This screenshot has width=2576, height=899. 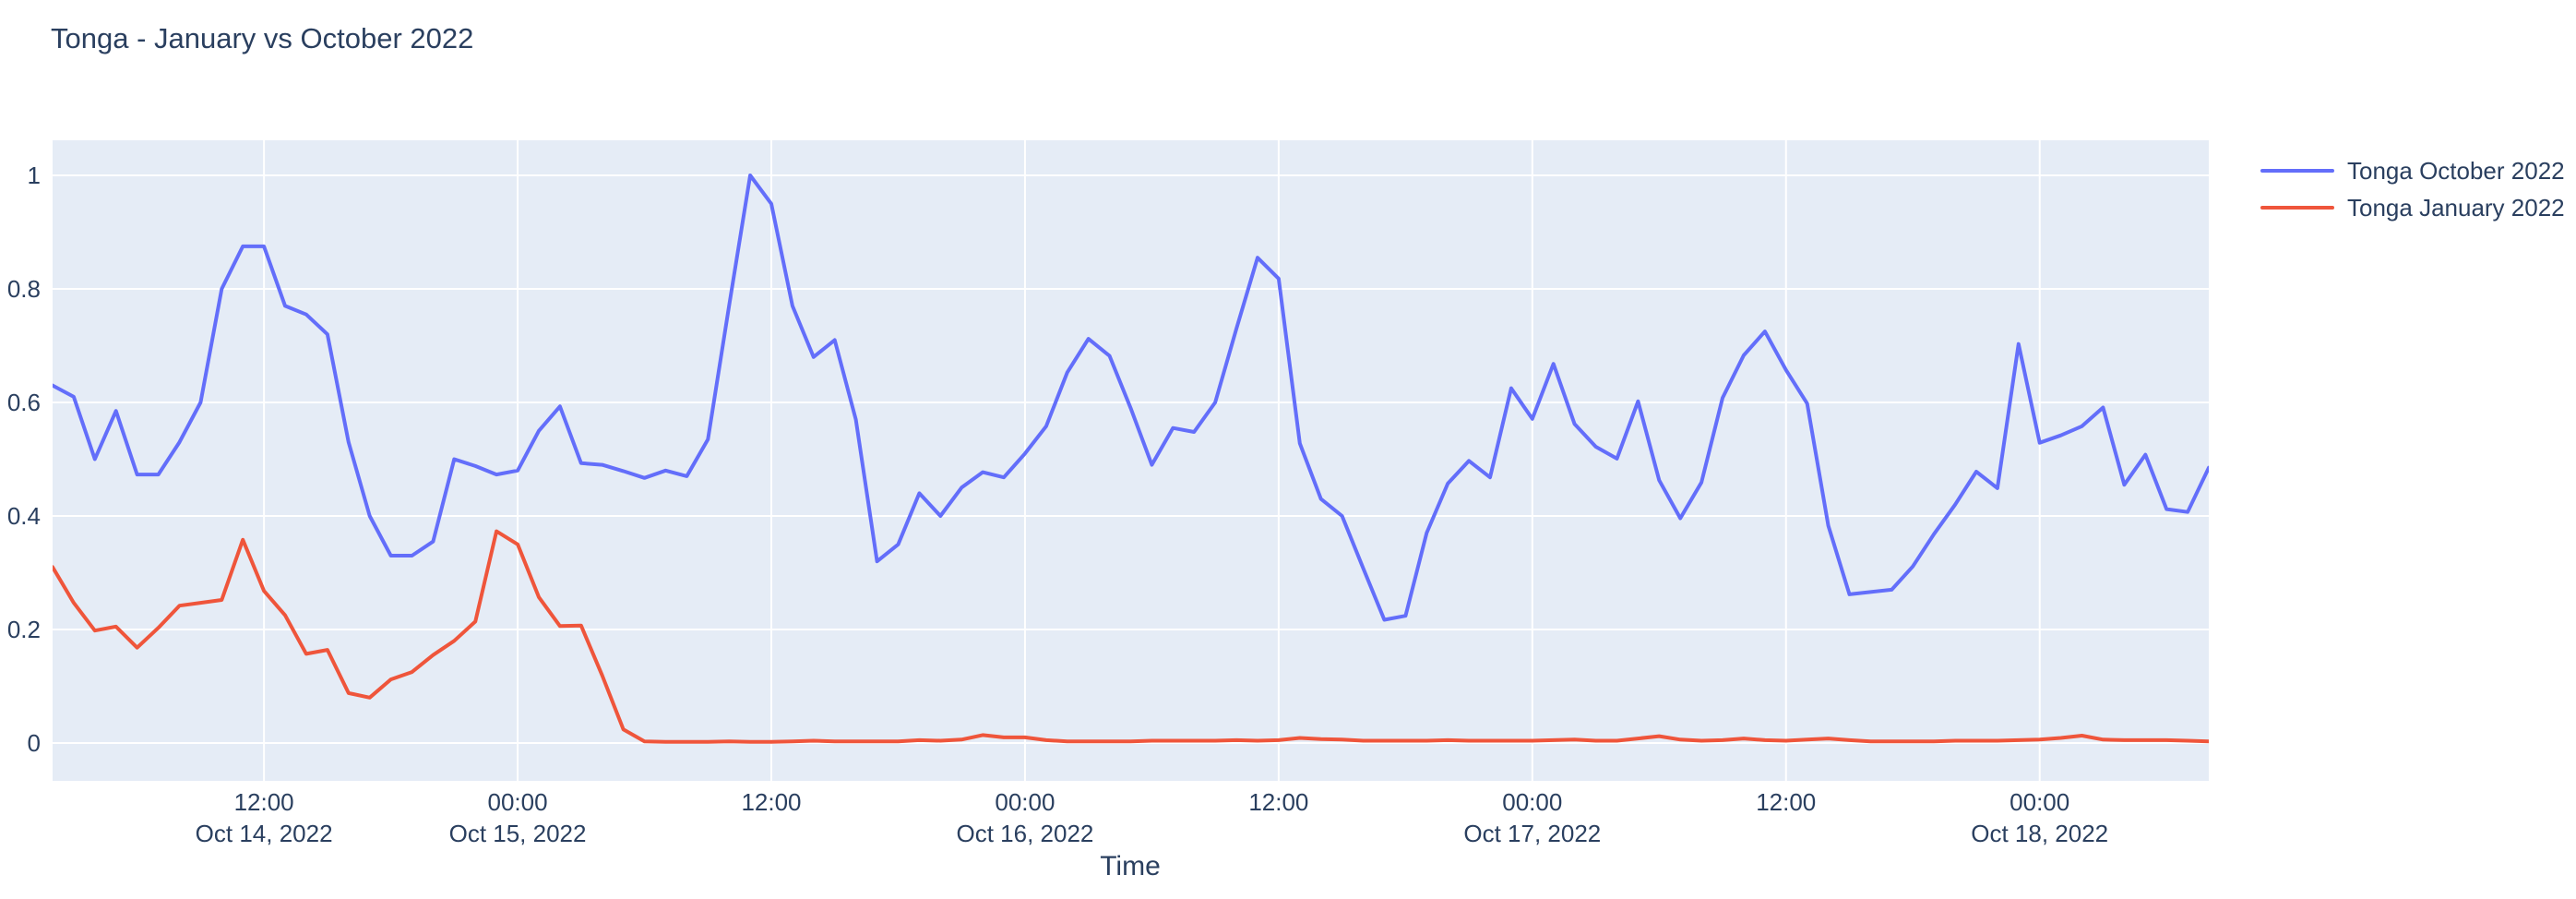 What do you see at coordinates (264, 834) in the screenshot?
I see `x-tick-date-label: Oct 14, 2022` at bounding box center [264, 834].